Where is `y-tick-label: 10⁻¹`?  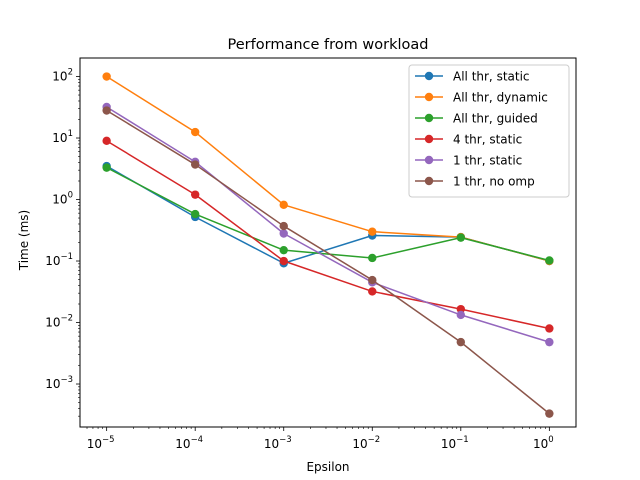
y-tick-label: 10⁻¹ is located at coordinates (59, 260).